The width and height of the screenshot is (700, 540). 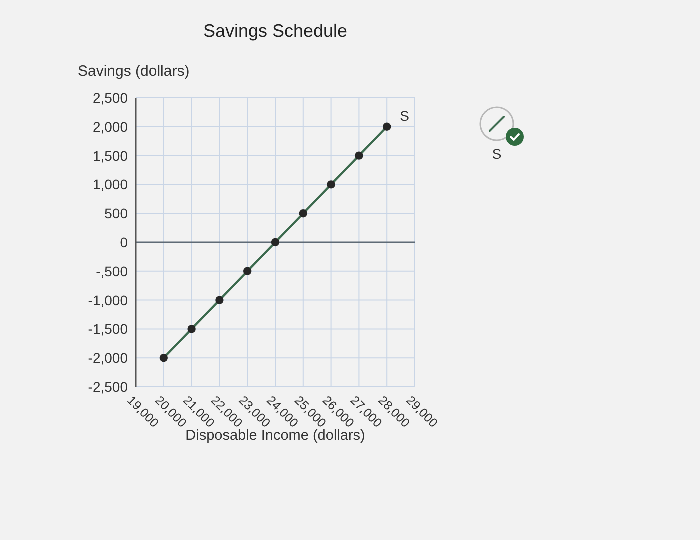 I want to click on legend-label: S, so click(x=497, y=154).